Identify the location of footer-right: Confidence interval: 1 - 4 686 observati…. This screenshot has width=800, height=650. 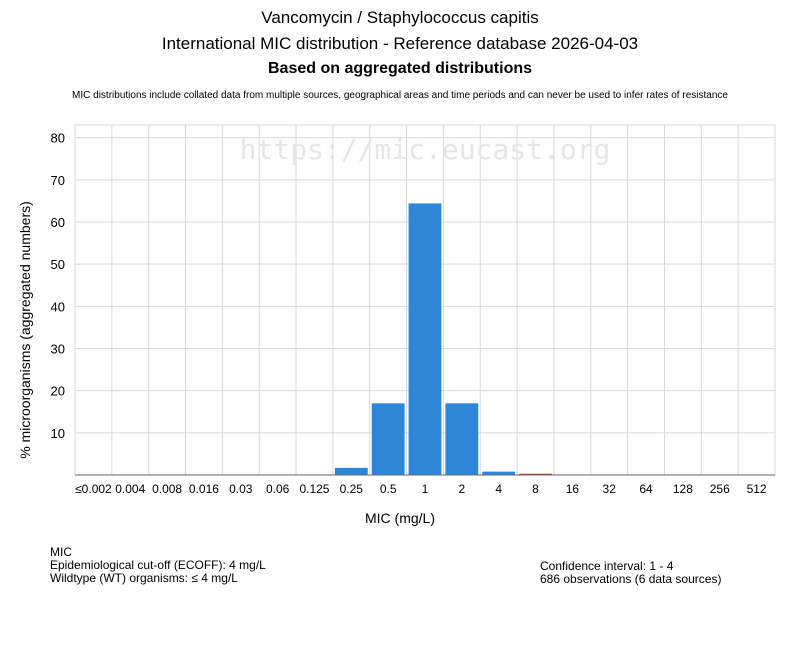
(630, 573).